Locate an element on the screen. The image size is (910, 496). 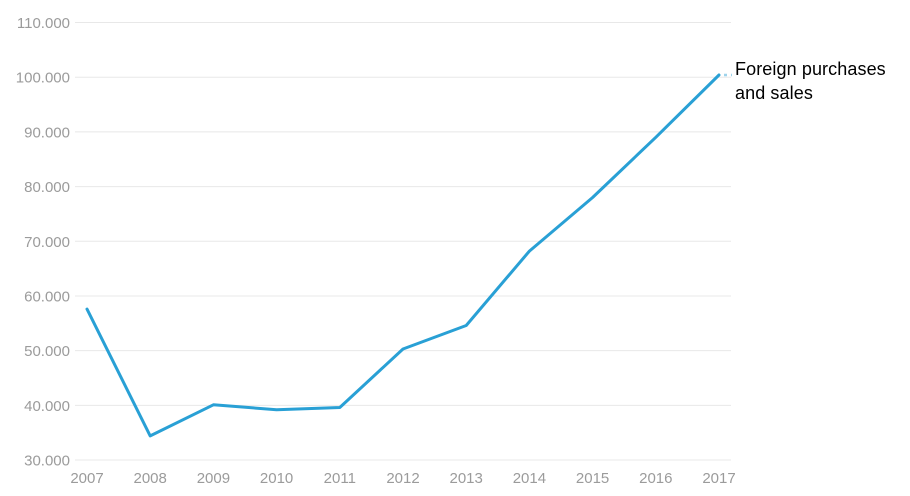
x-axis-tick-label: 2009 is located at coordinates (213, 478).